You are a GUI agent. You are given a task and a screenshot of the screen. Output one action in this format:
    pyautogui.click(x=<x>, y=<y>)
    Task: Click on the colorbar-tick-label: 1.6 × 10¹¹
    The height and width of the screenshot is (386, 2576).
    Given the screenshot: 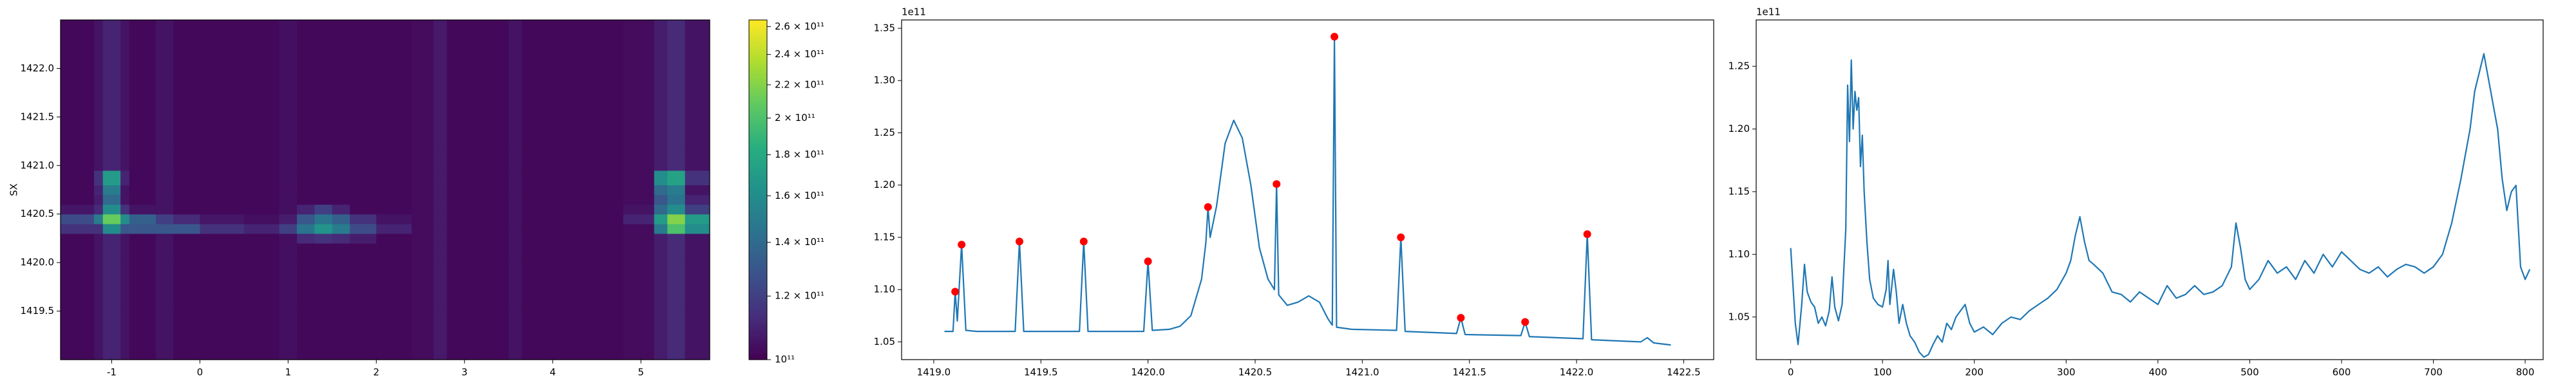 What is the action you would take?
    pyautogui.click(x=799, y=195)
    